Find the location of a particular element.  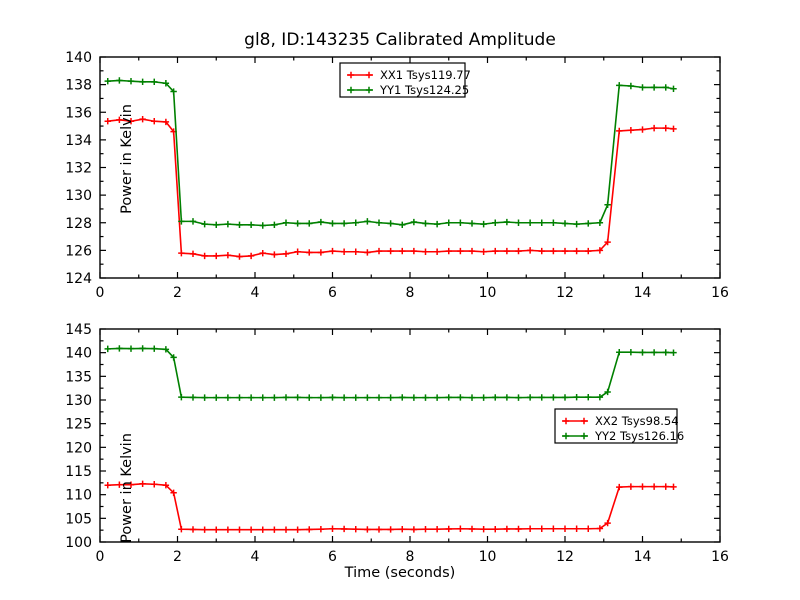

x-tick-label: 14 is located at coordinates (643, 293).